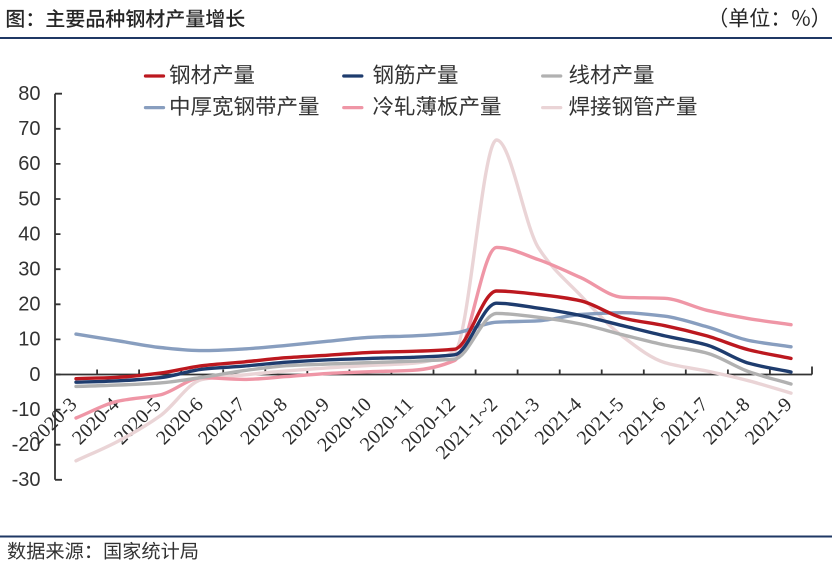  What do you see at coordinates (29, 94) in the screenshot?
I see `svg-text: 80` at bounding box center [29, 94].